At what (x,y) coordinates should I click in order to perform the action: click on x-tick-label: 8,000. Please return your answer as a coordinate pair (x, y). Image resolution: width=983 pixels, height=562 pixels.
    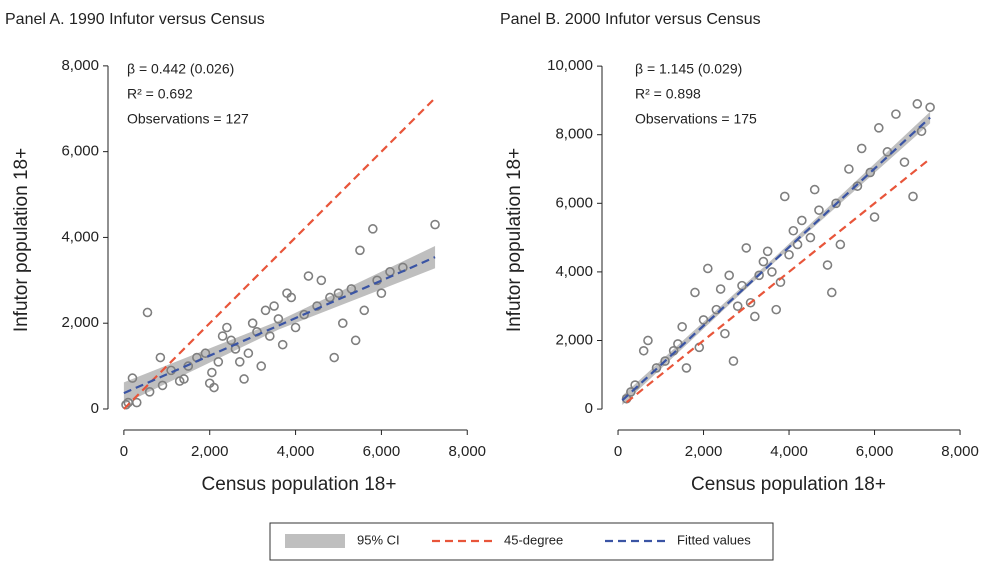
    Looking at the image, I should click on (467, 451).